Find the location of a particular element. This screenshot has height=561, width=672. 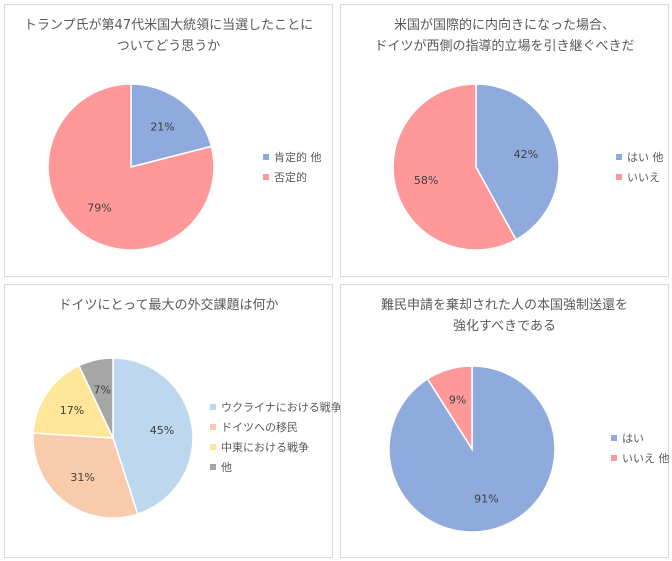

pie-chart: 42% 58% is located at coordinates (476, 167).